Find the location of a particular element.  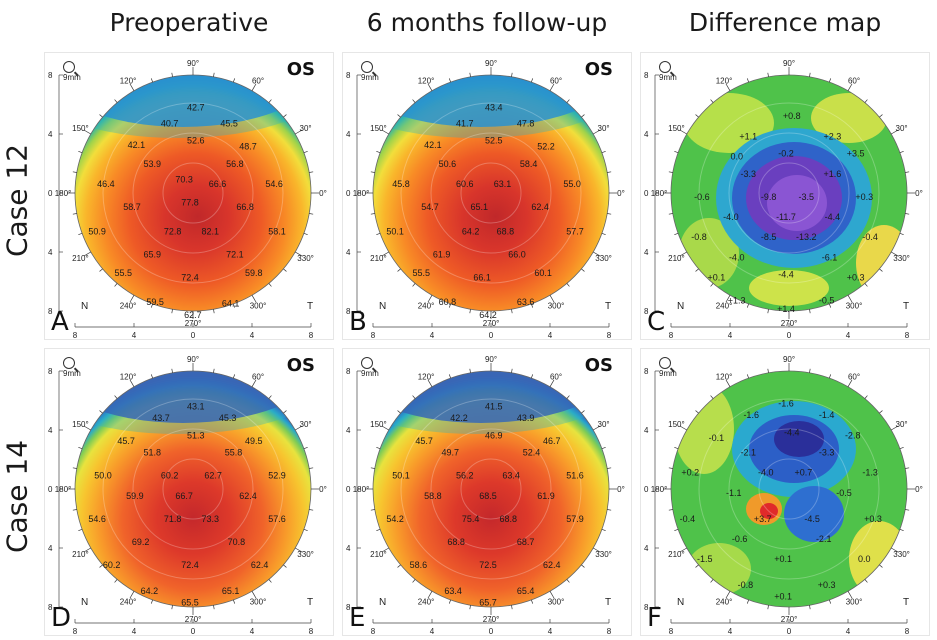

measurement-value: 68.5 is located at coordinates (488, 496).